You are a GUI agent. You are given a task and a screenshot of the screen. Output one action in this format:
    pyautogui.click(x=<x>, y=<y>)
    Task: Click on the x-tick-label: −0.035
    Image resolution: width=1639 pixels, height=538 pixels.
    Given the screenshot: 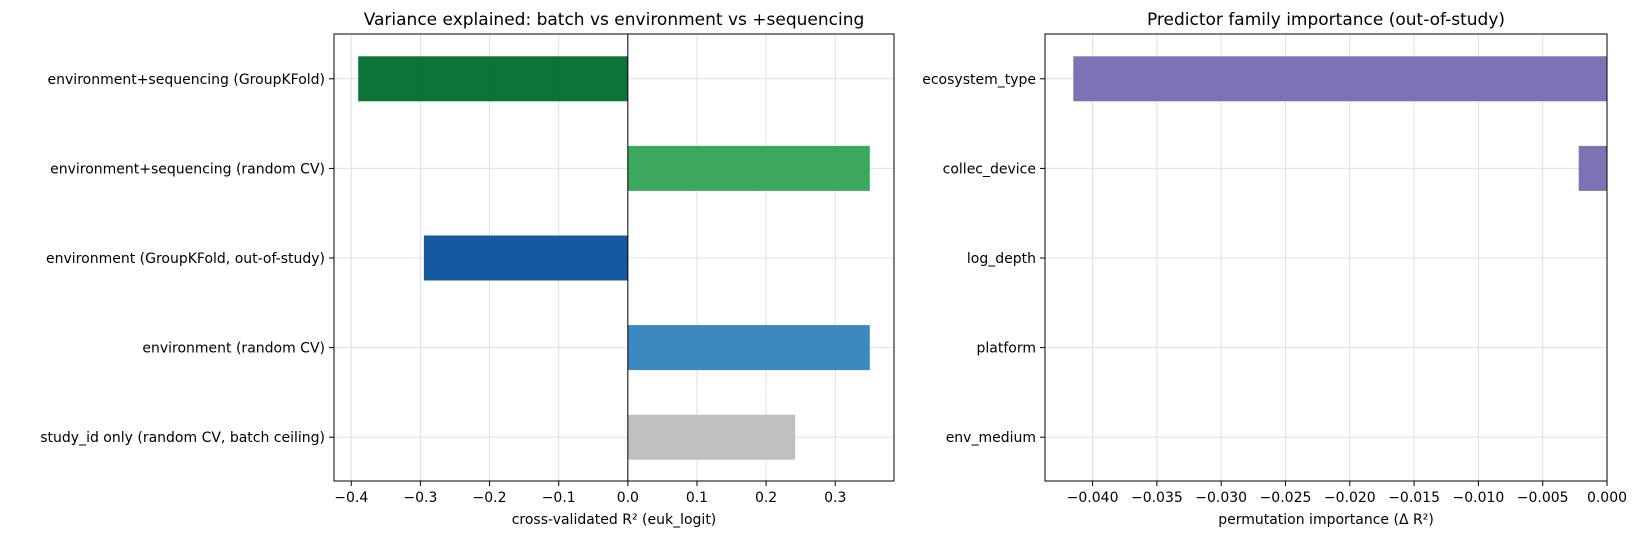 What is the action you would take?
    pyautogui.click(x=1157, y=498)
    